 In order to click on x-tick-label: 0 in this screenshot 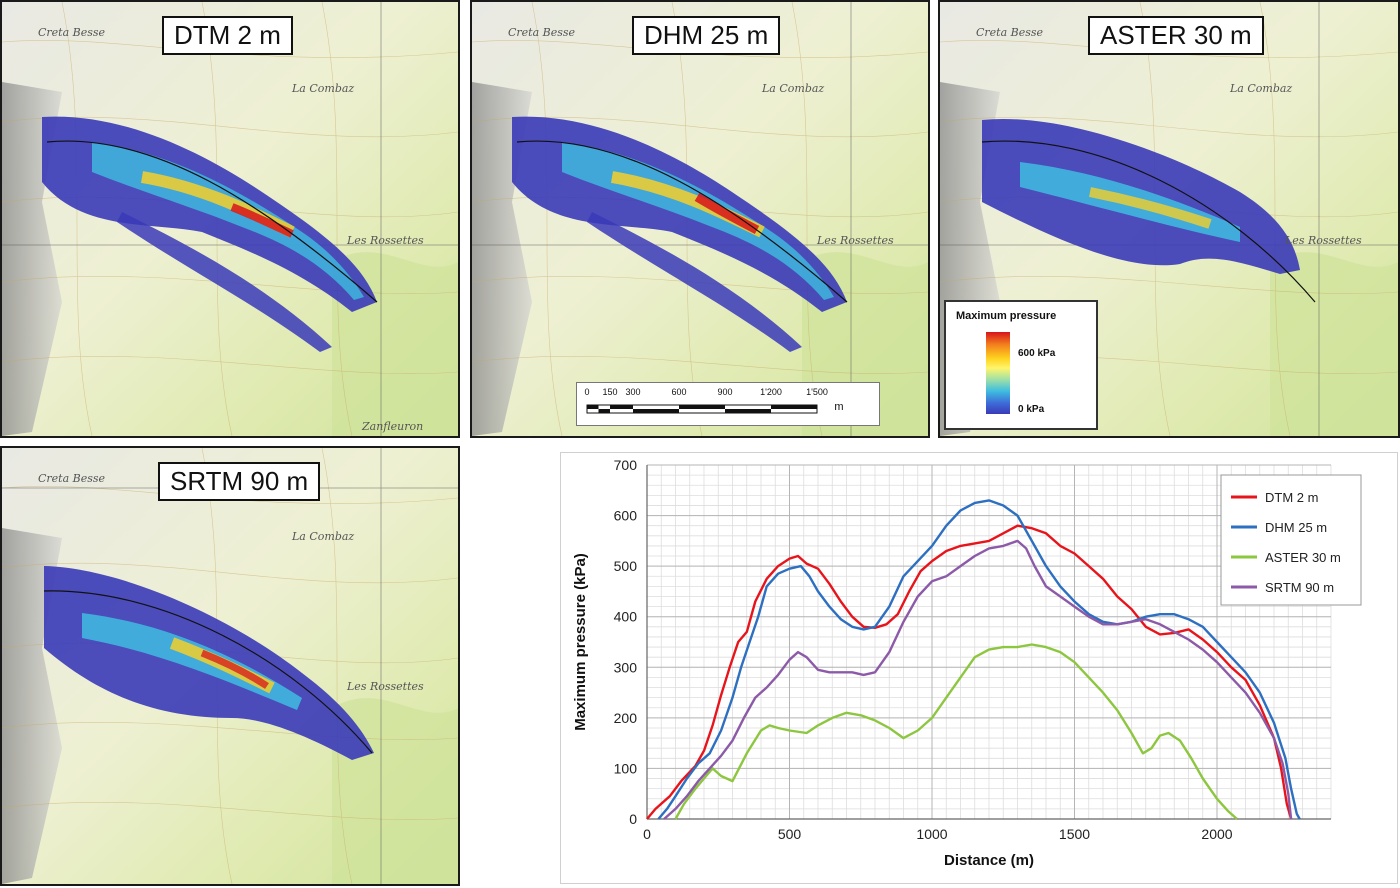, I will do `click(647, 834)`.